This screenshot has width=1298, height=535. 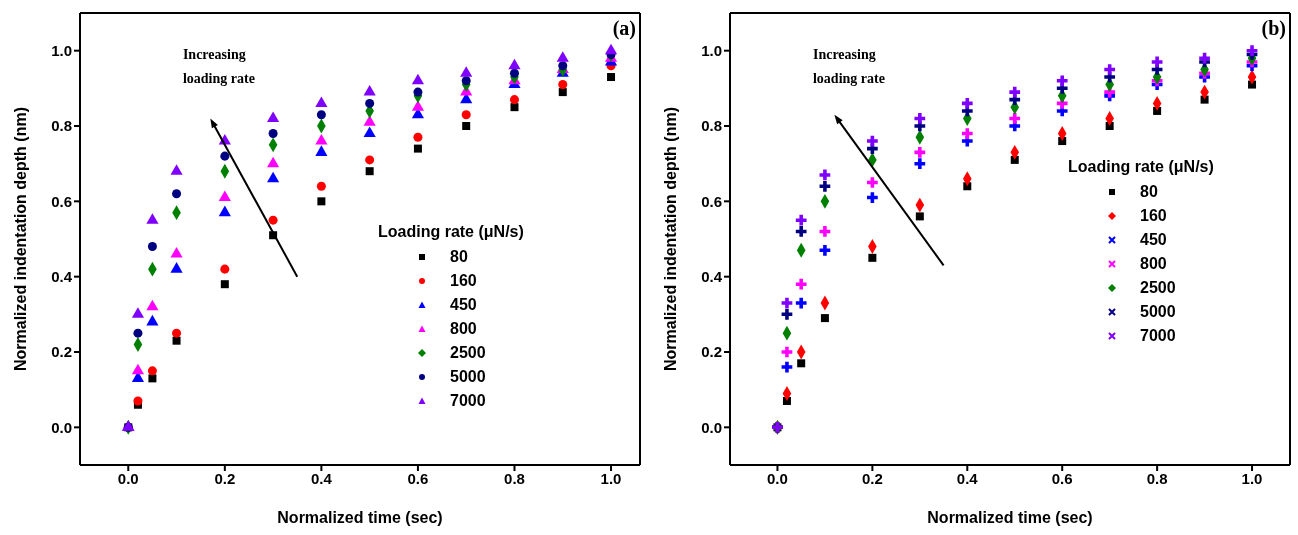 What do you see at coordinates (624, 28) in the screenshot?
I see `annotation: (a)` at bounding box center [624, 28].